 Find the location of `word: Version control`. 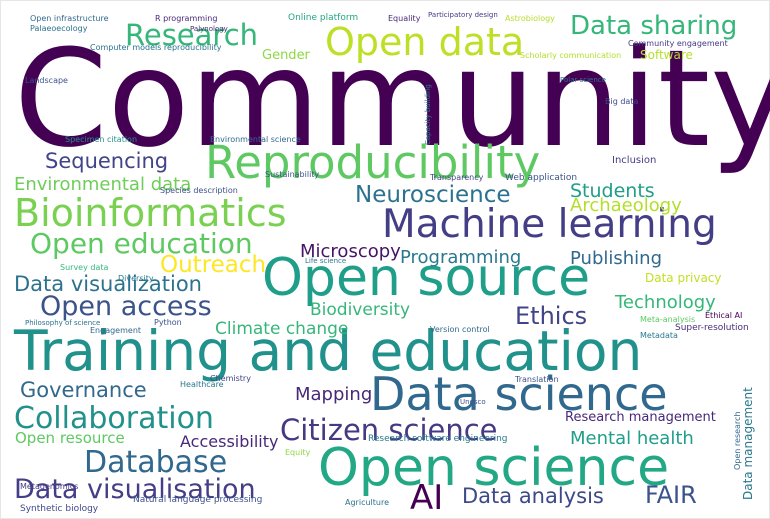

word: Version control is located at coordinates (460, 329).